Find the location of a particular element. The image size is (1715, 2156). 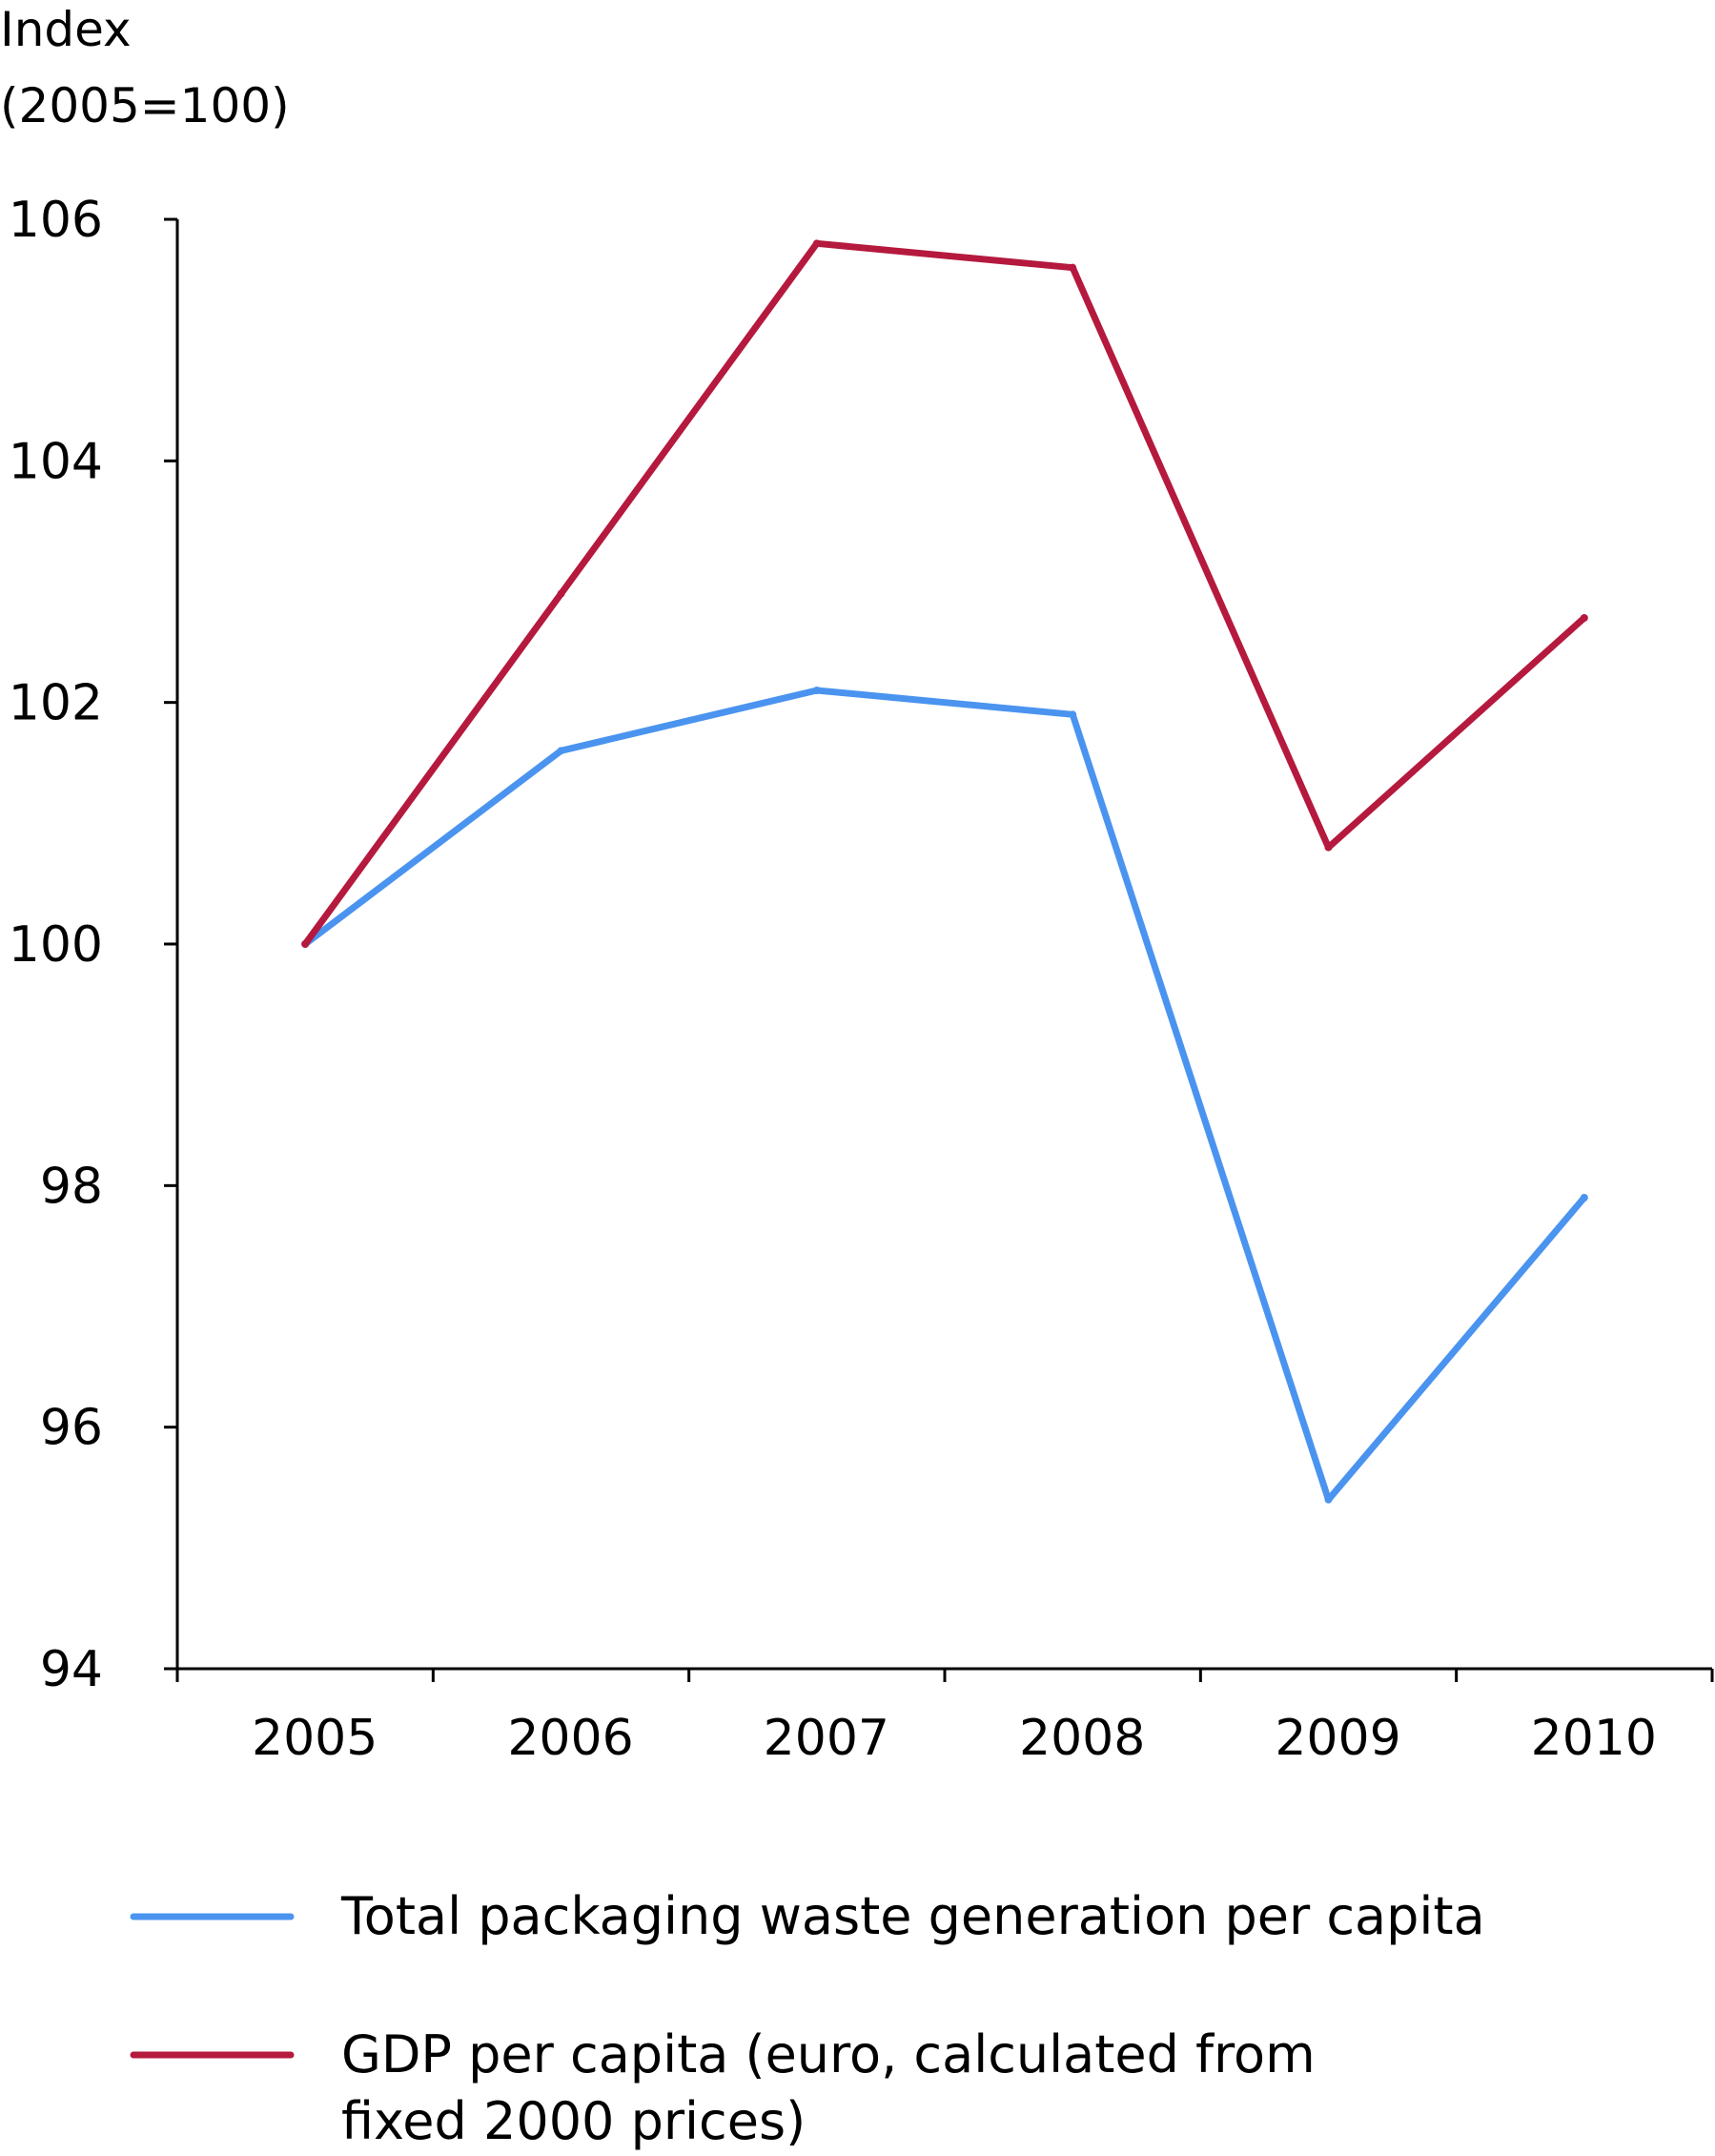

y-tick-label: 96 is located at coordinates (71, 1428).